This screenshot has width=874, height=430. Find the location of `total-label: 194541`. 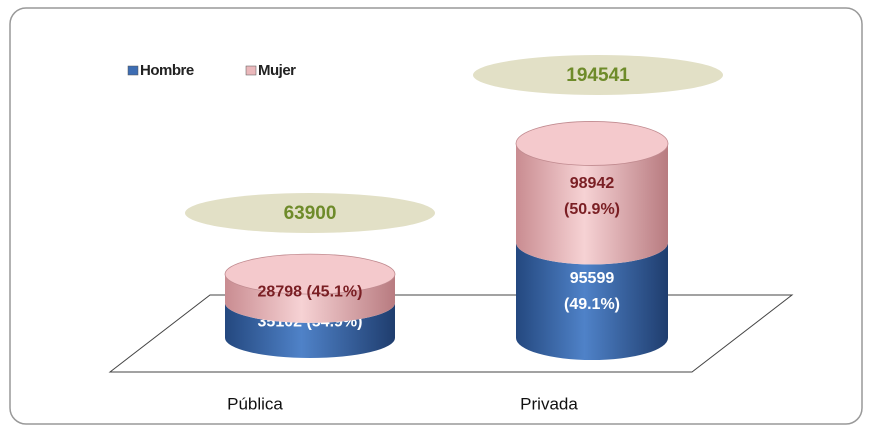

total-label: 194541 is located at coordinates (598, 75).